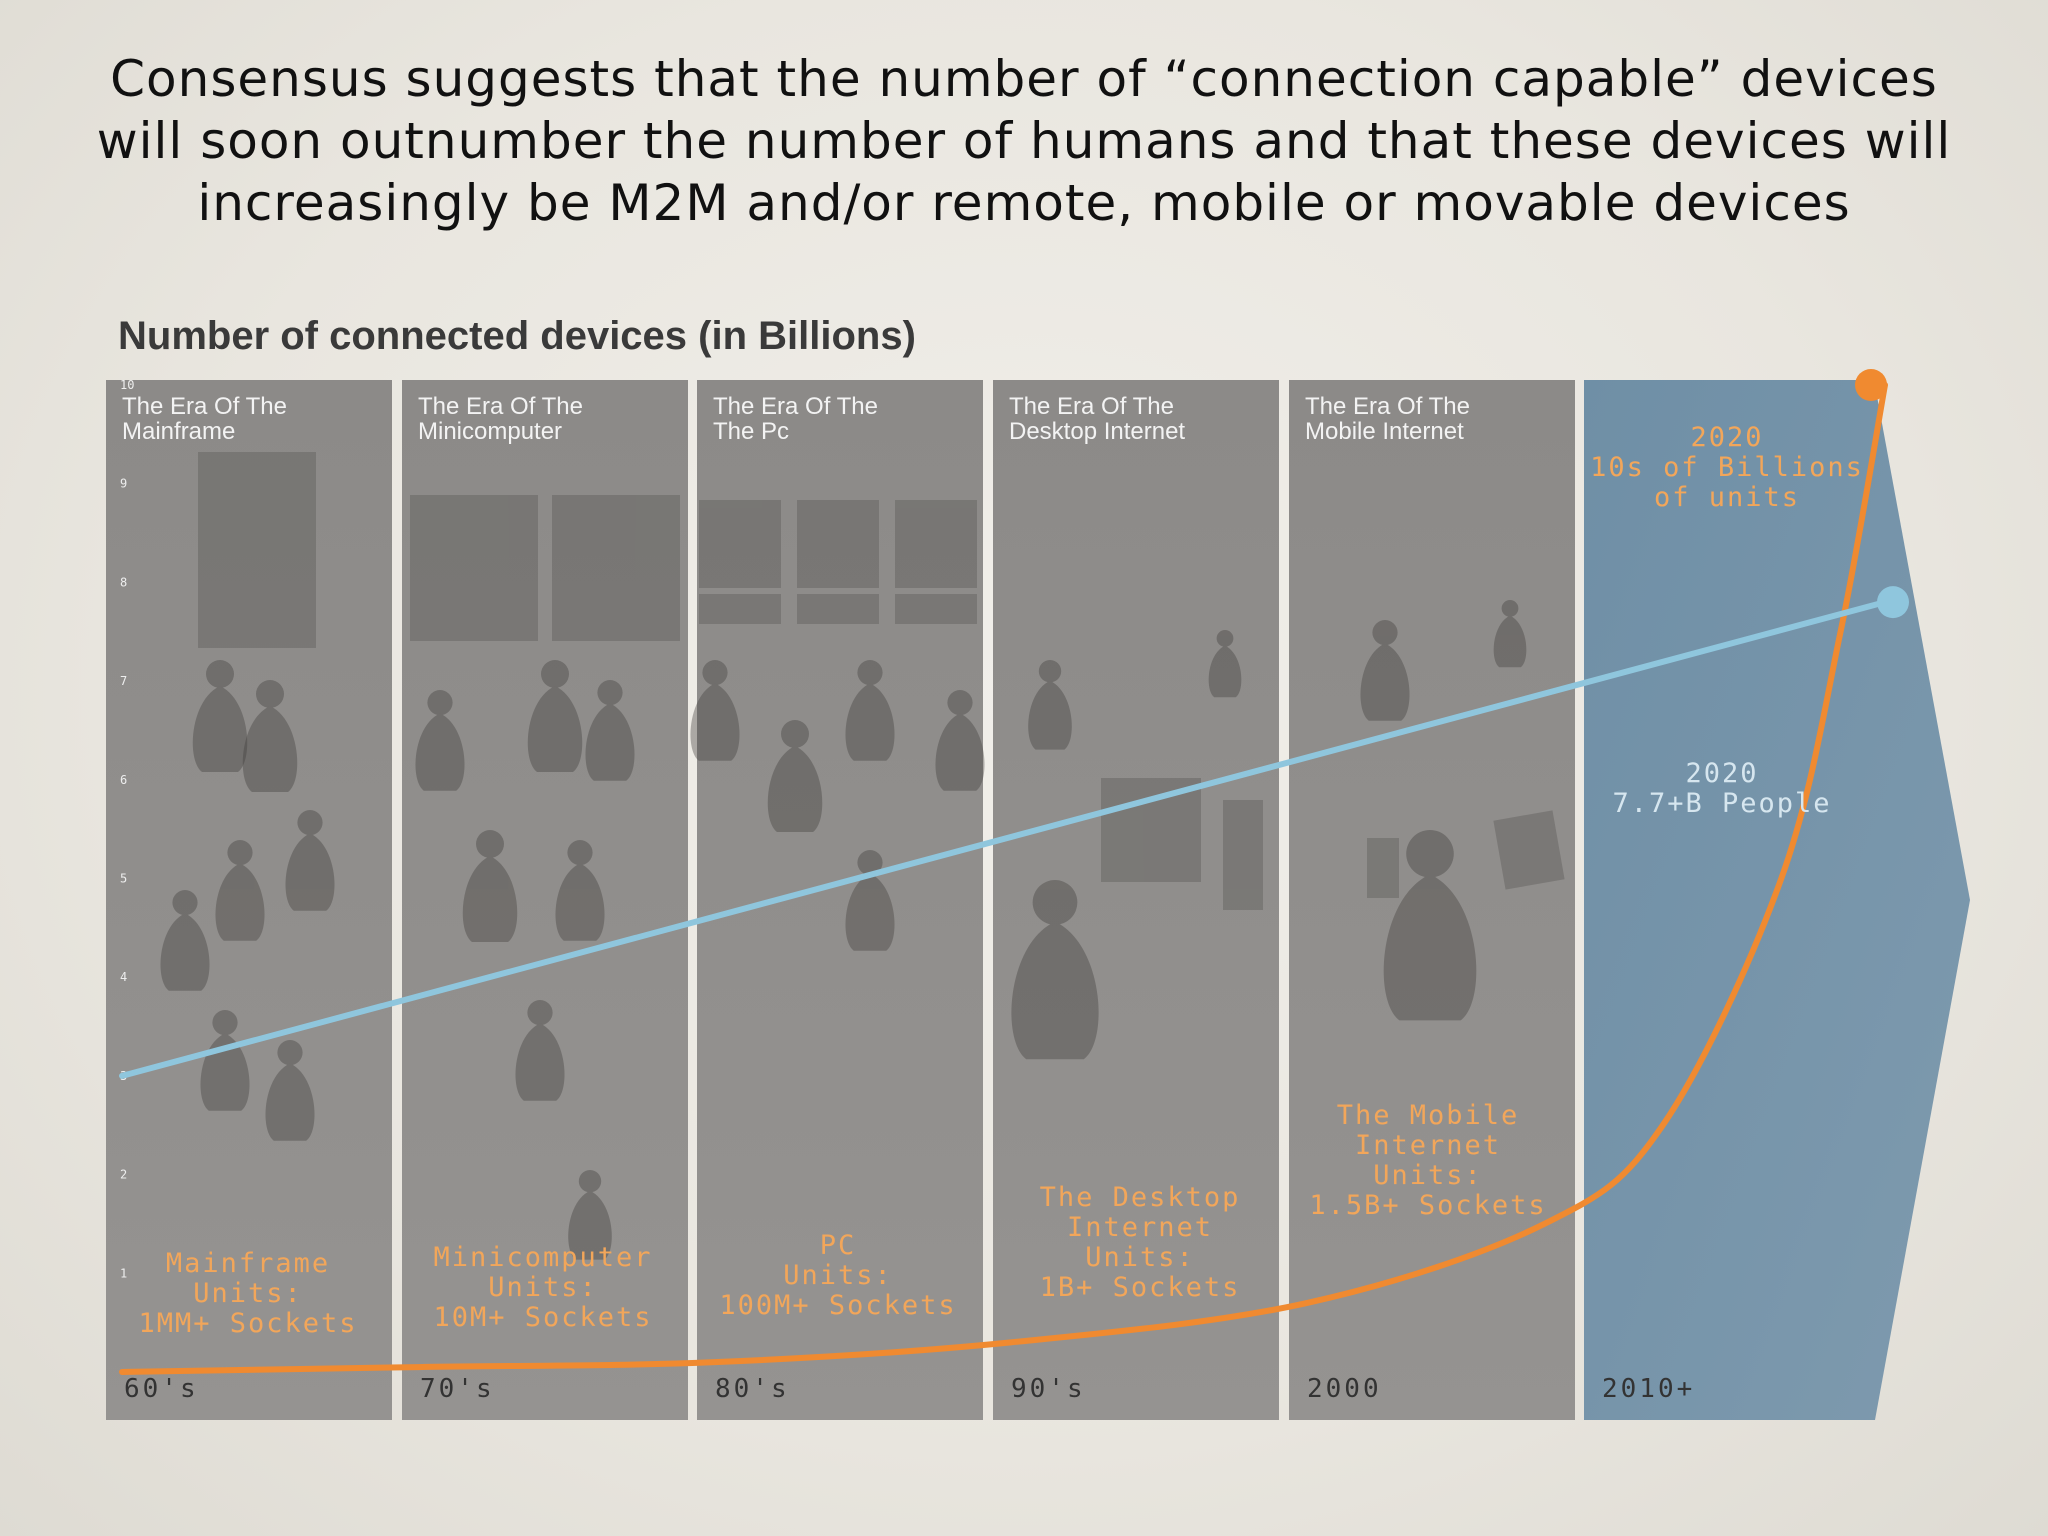 Image resolution: width=2048 pixels, height=1536 pixels. Describe the element at coordinates (123, 879) in the screenshot. I see `y-tick-label: 5` at that location.